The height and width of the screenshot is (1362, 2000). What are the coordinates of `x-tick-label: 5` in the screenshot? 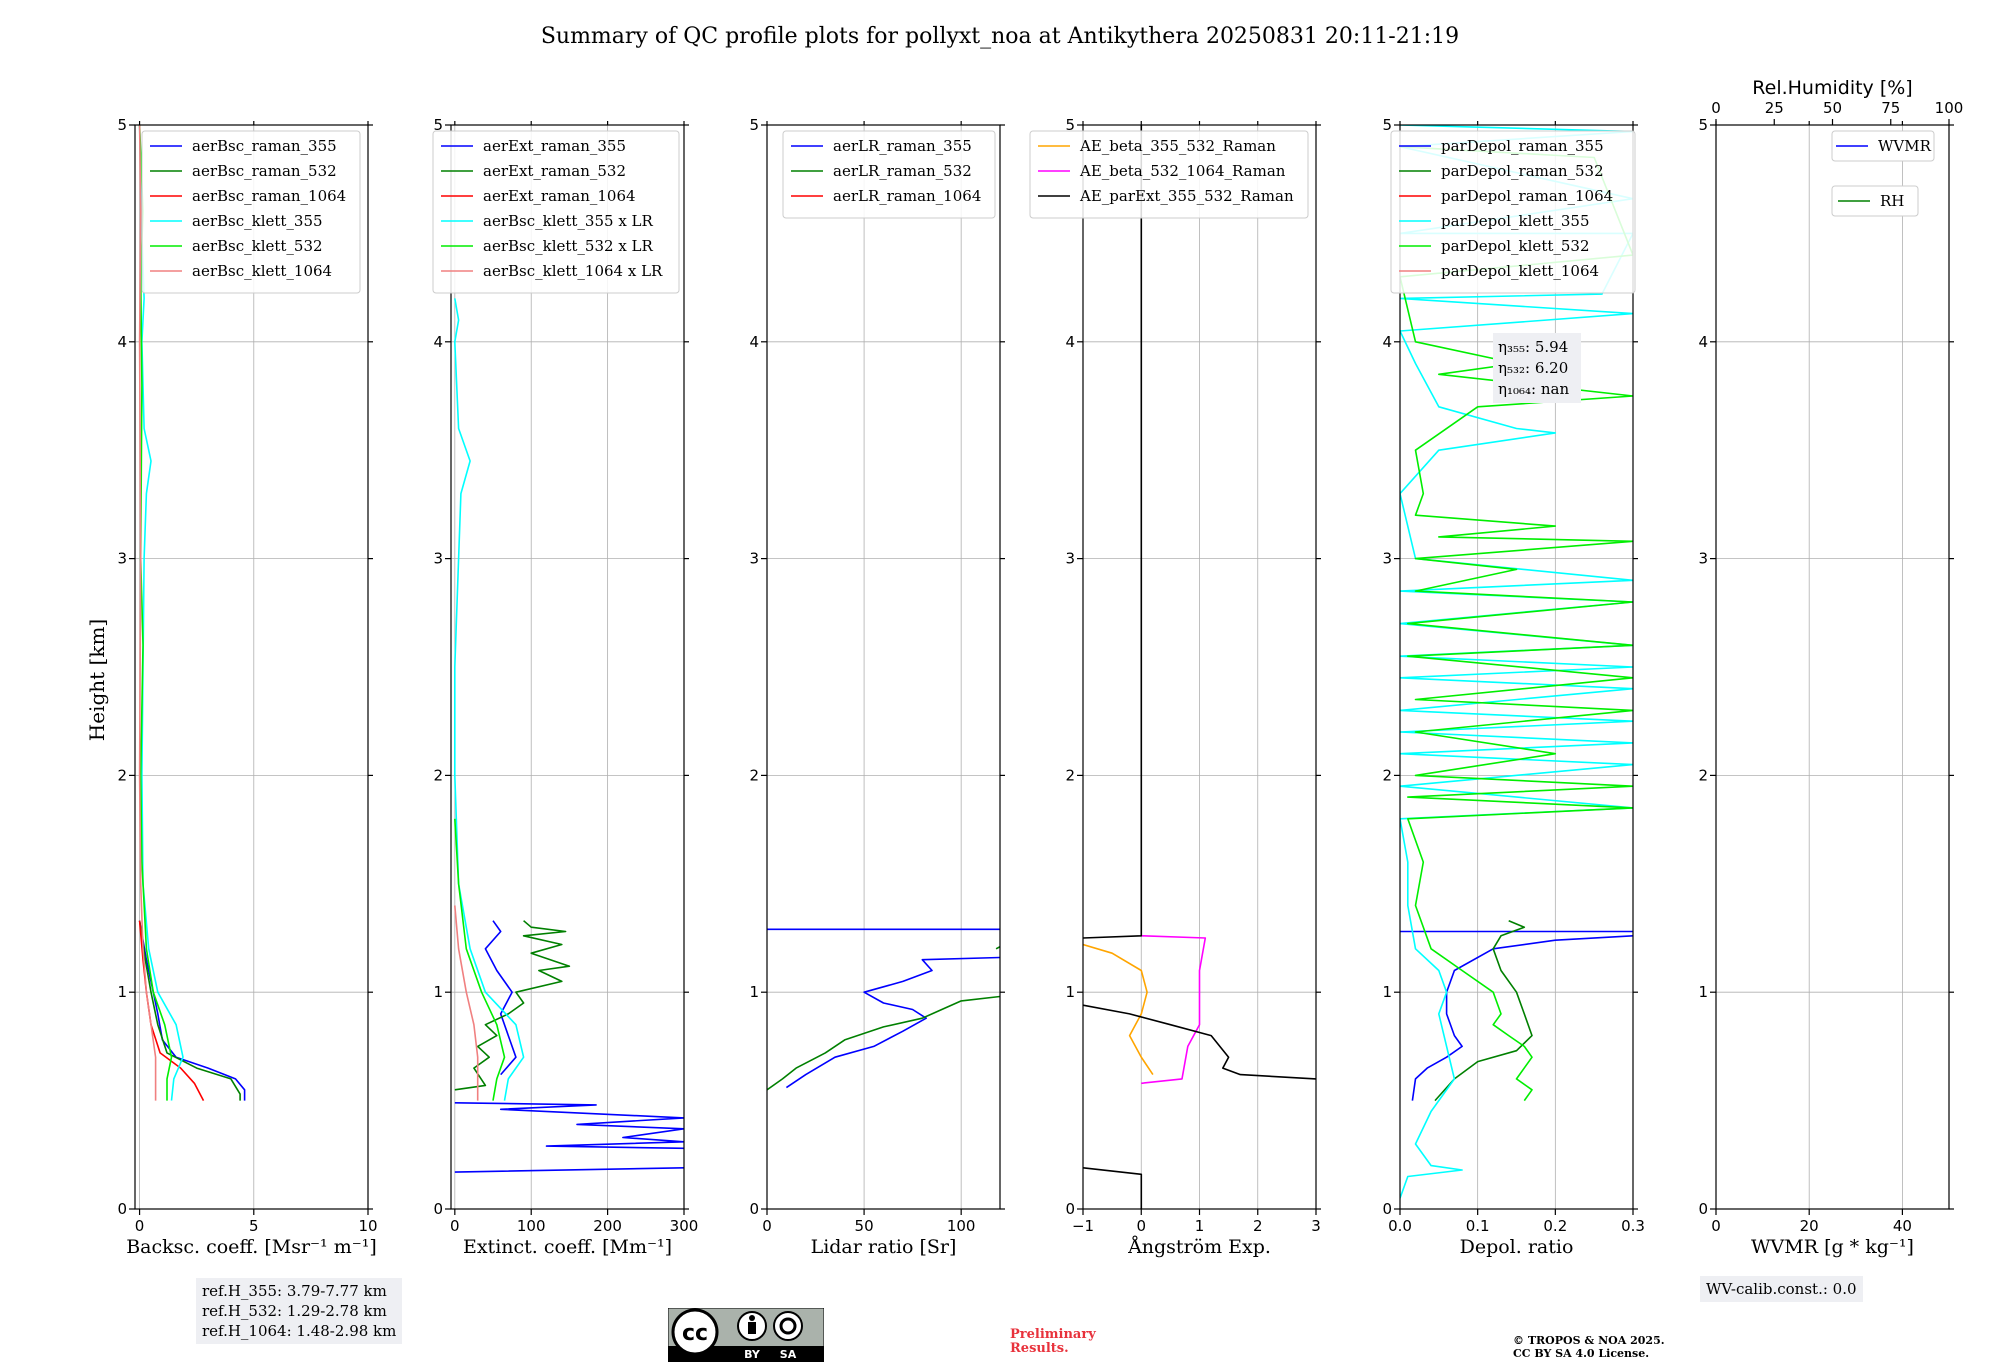 It's located at (254, 1226).